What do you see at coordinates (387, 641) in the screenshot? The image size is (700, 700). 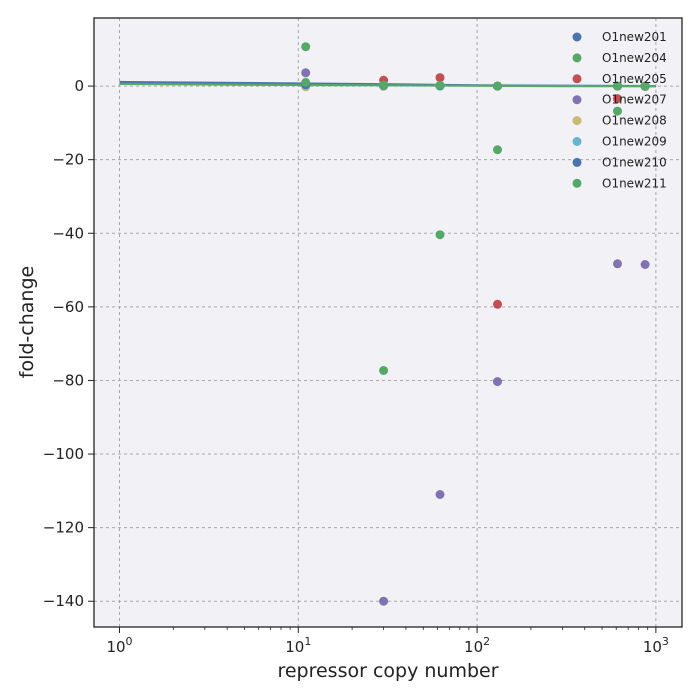 I see `x-ticks: 10⁰ 10¹ 10² 10³` at bounding box center [387, 641].